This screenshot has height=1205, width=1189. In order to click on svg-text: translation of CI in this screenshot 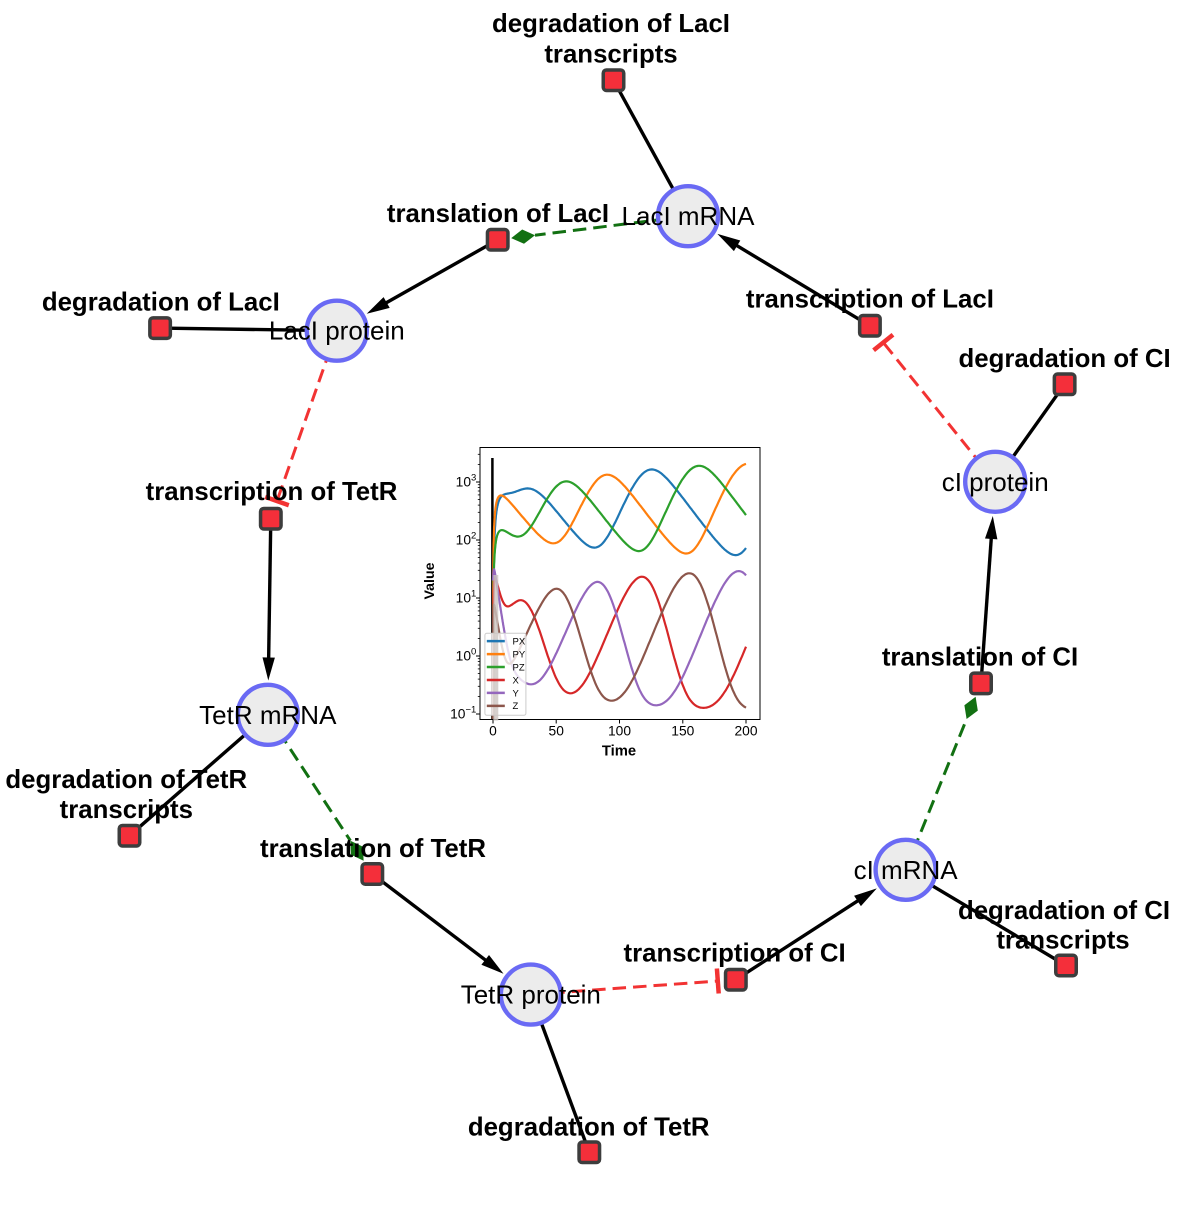, I will do `click(980, 658)`.